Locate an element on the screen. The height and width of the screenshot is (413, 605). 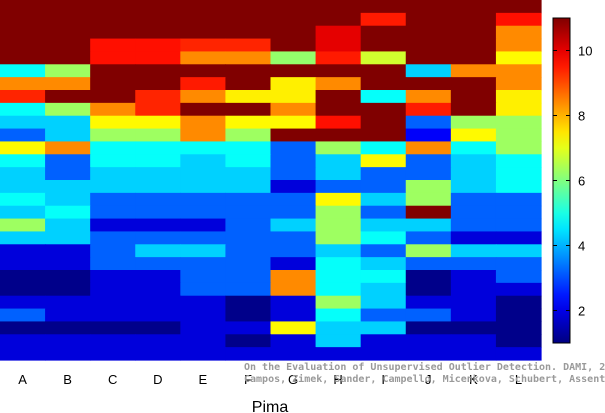
x-tick-J: J is located at coordinates (428, 379).